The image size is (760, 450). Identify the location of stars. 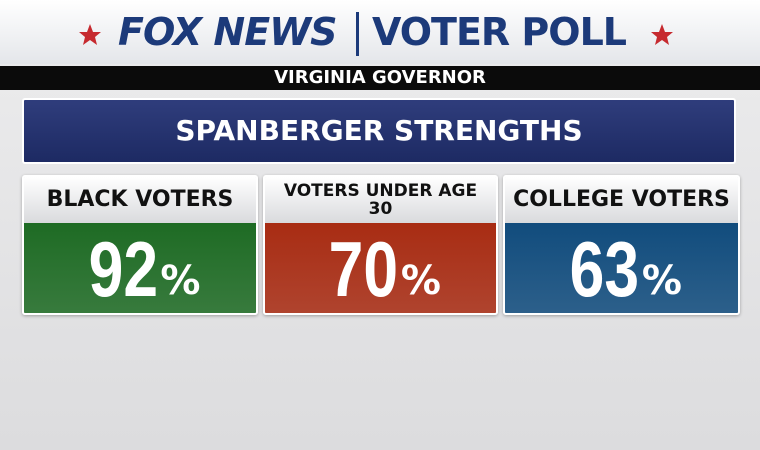
(376, 34).